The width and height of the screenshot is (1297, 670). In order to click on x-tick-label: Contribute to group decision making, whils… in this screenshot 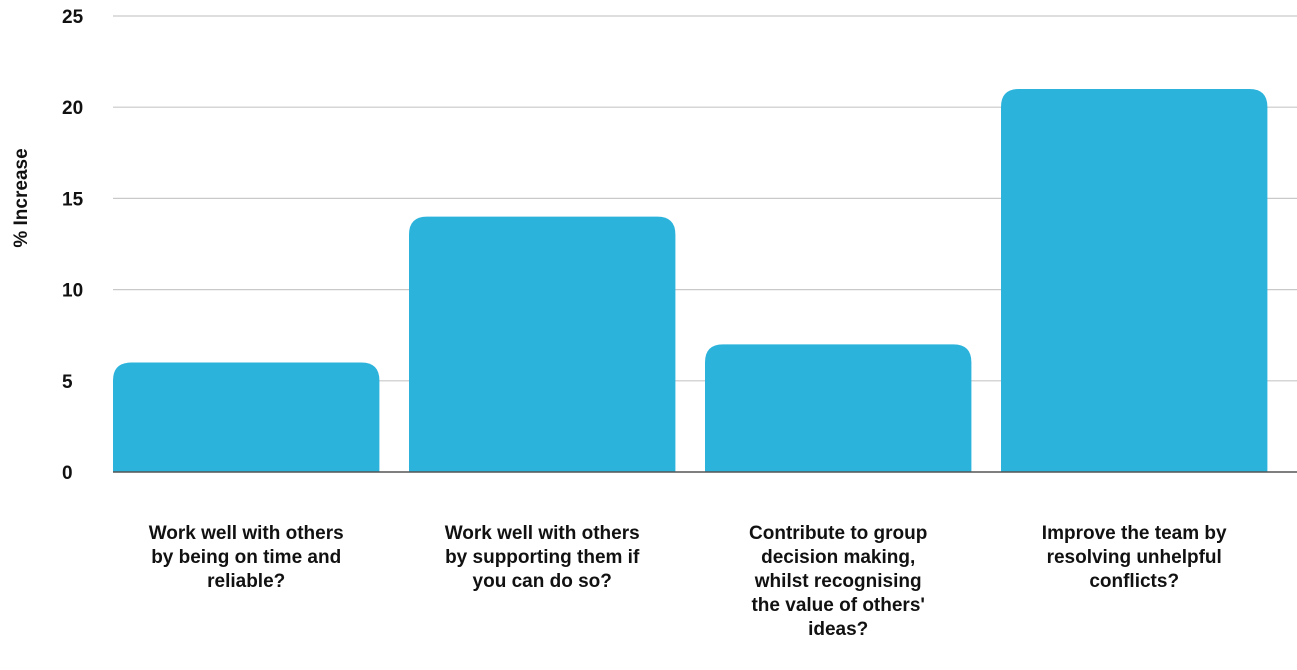, I will do `click(838, 581)`.